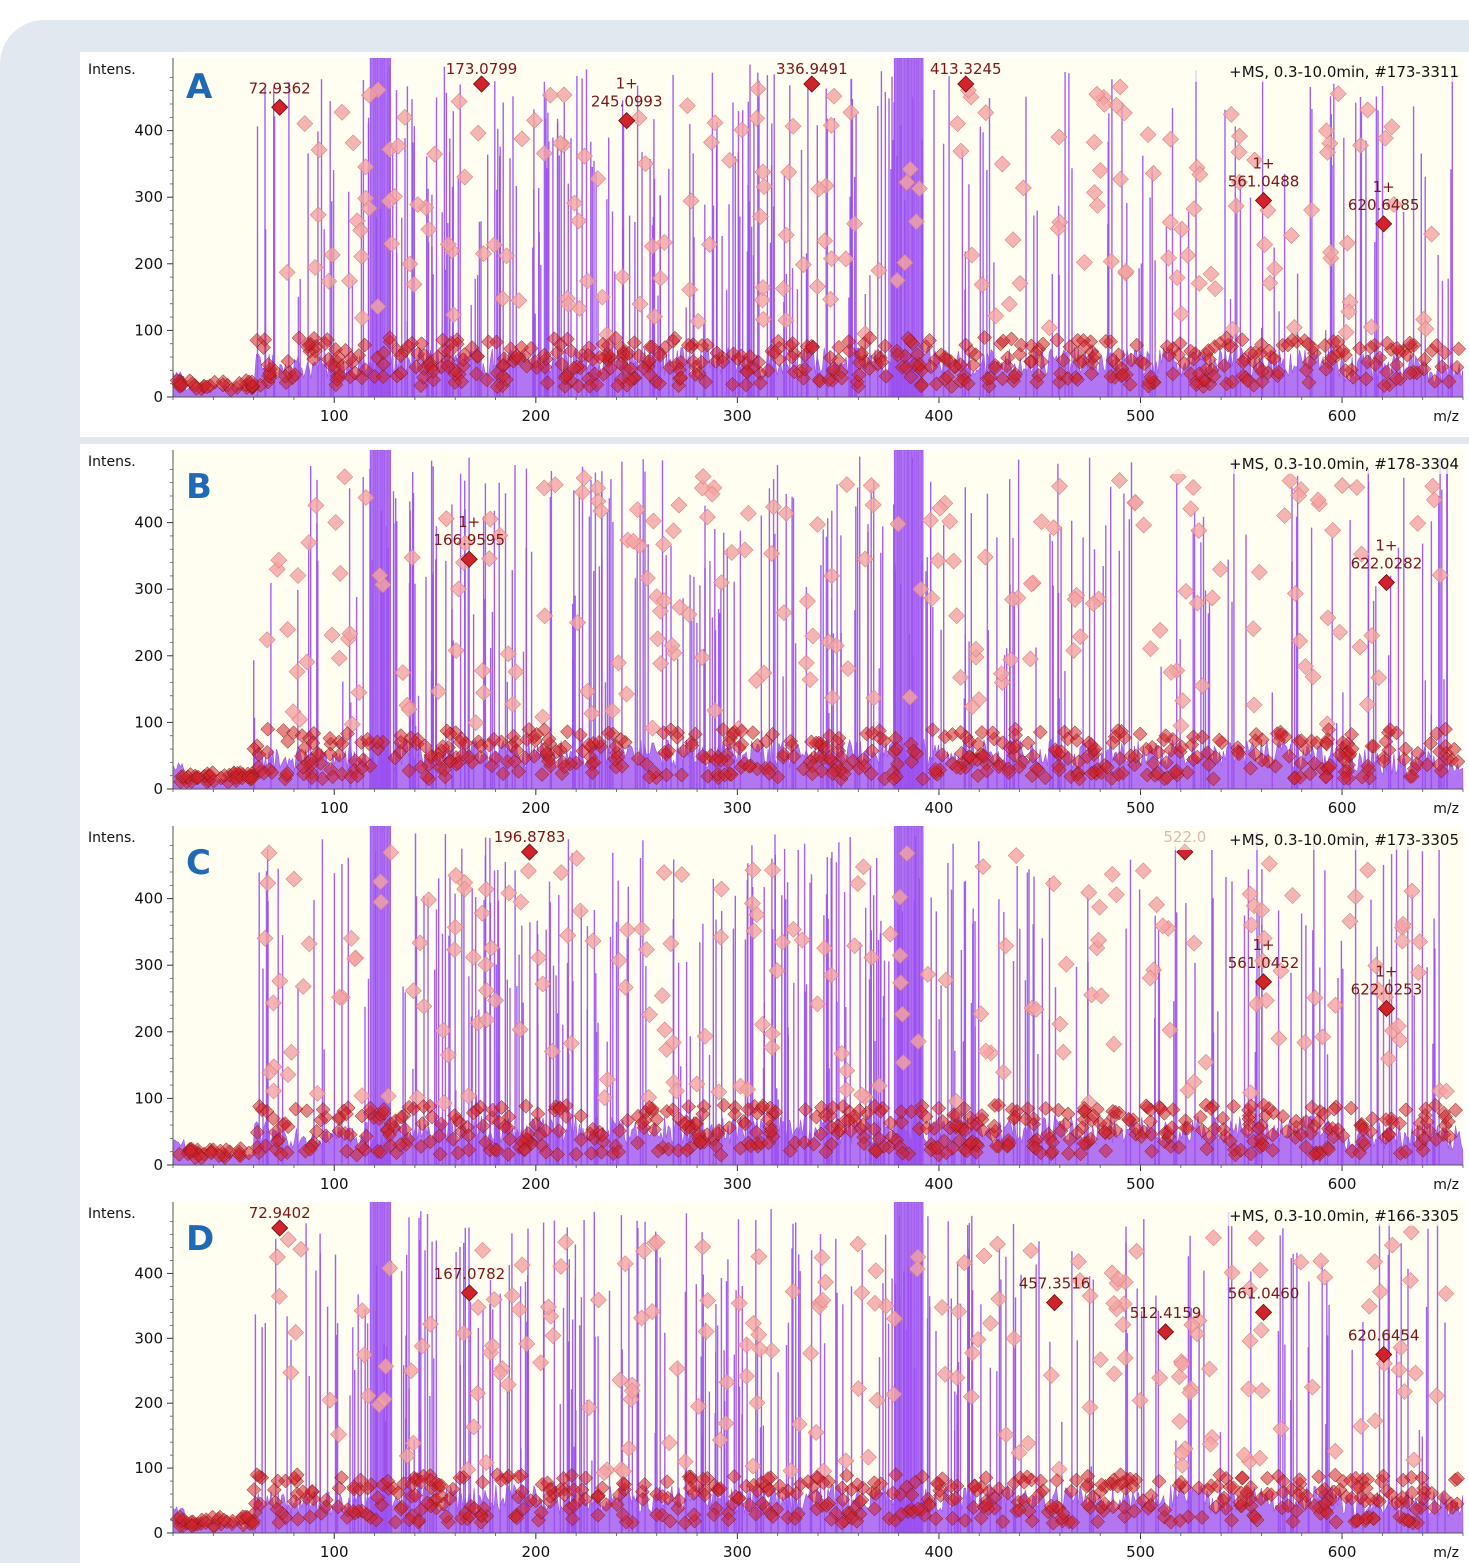 The width and height of the screenshot is (1469, 1563). What do you see at coordinates (861, 1352) in the screenshot?
I see `peak-markers-faint` at bounding box center [861, 1352].